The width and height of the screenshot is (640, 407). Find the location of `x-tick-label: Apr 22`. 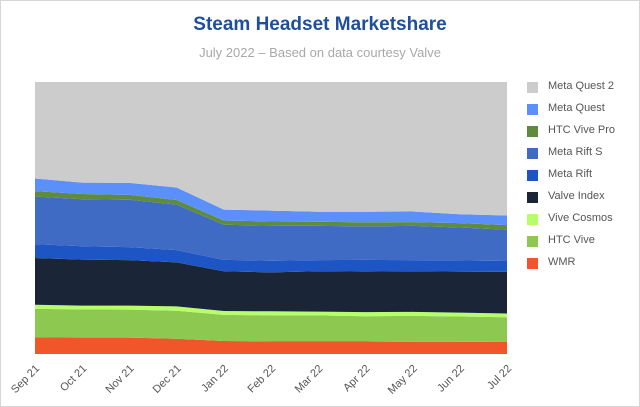

x-tick-label: Apr 22 is located at coordinates (356, 378).